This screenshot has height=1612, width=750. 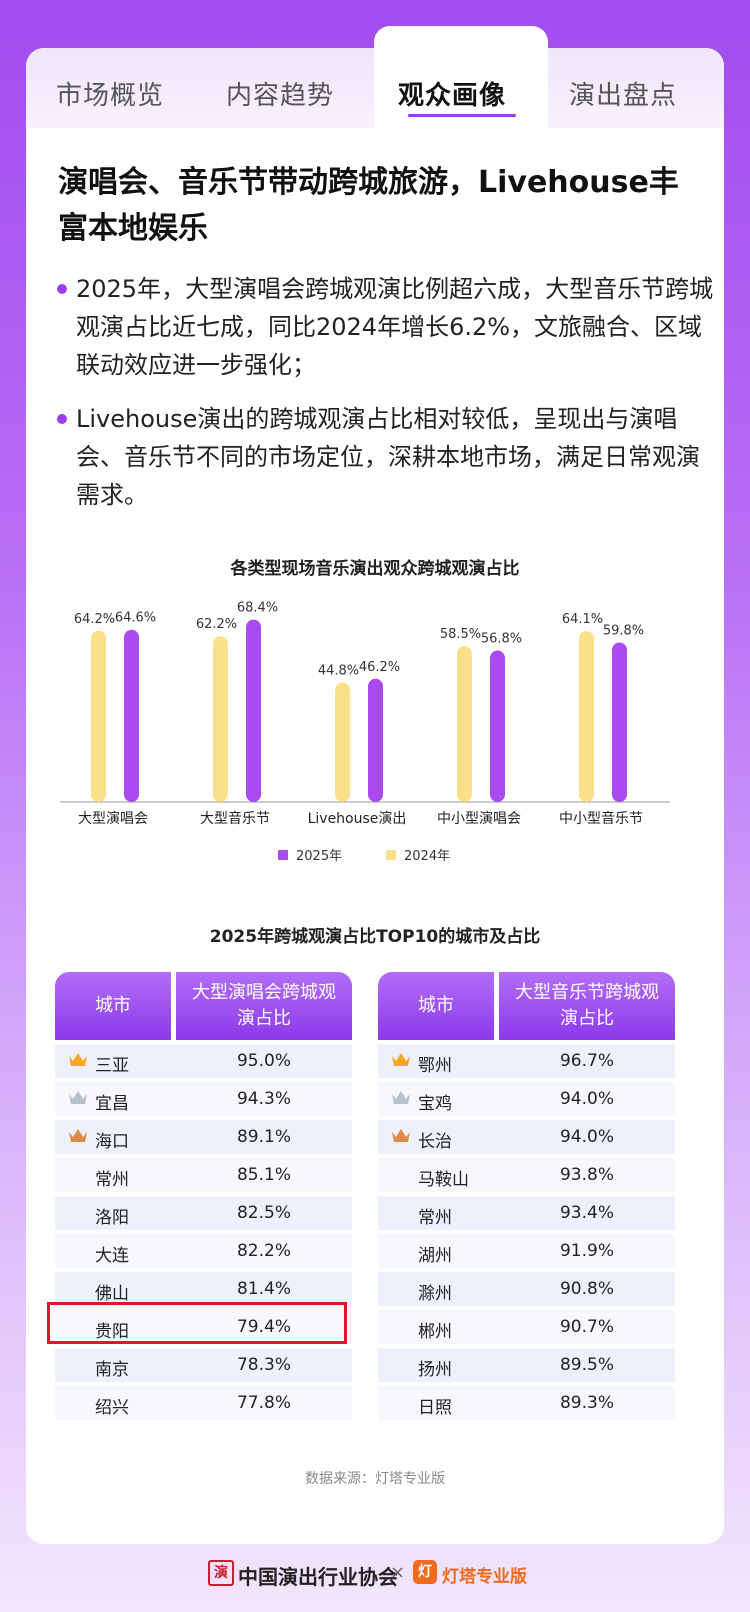 I want to click on bar-value-label: 64.2%, so click(x=94, y=619).